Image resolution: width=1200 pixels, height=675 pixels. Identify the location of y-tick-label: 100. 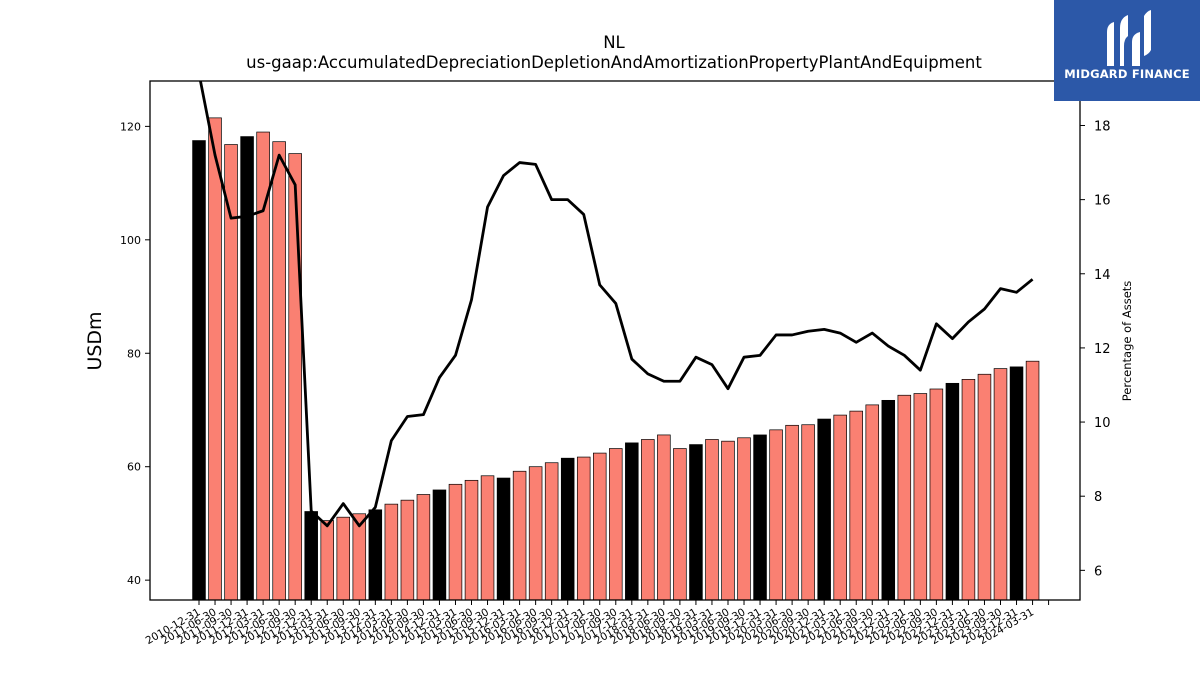
(130, 240).